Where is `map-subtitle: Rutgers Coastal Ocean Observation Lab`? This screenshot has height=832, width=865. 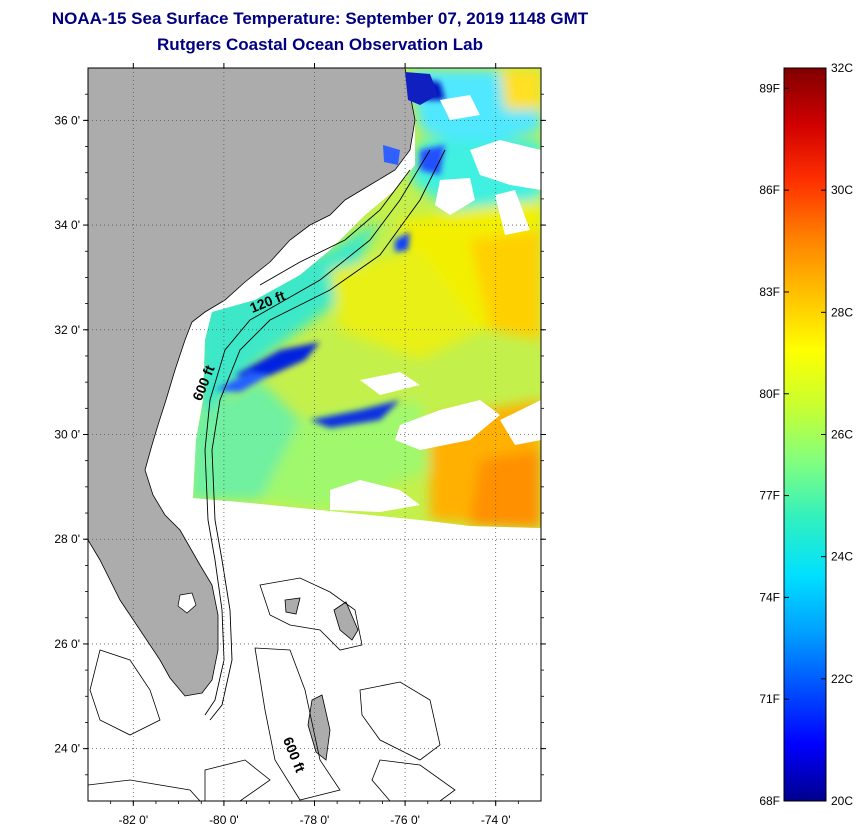 map-subtitle: Rutgers Coastal Ocean Observation Lab is located at coordinates (320, 44).